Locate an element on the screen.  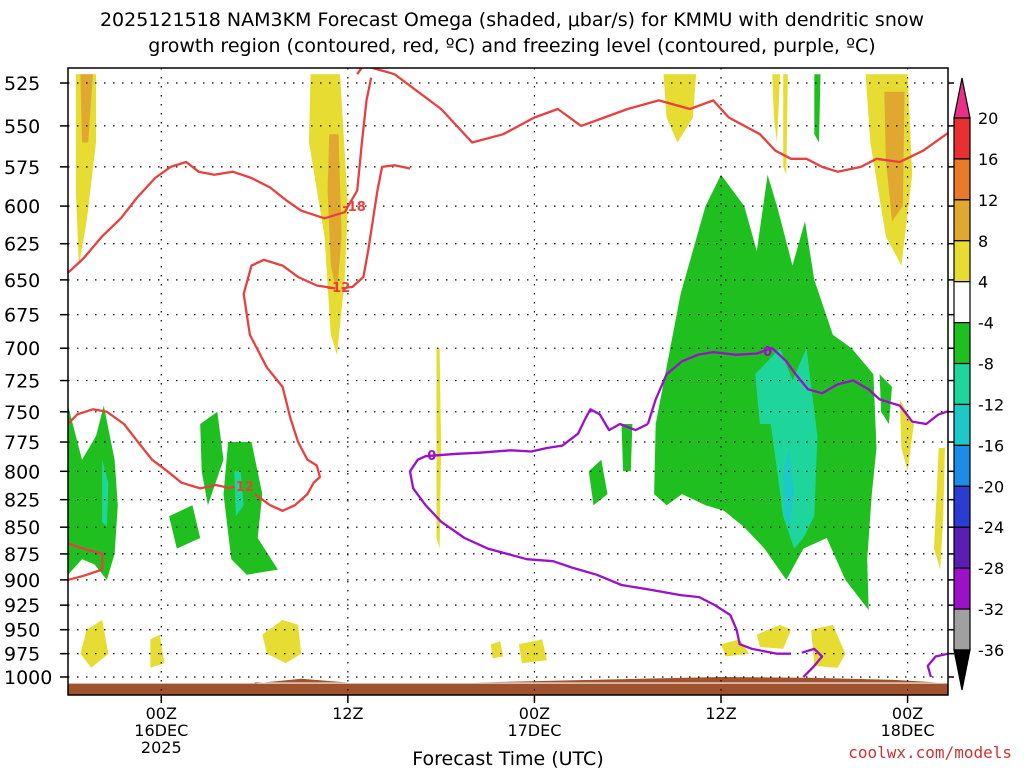
y-tick-label-825: 825 is located at coordinates (22, 501).